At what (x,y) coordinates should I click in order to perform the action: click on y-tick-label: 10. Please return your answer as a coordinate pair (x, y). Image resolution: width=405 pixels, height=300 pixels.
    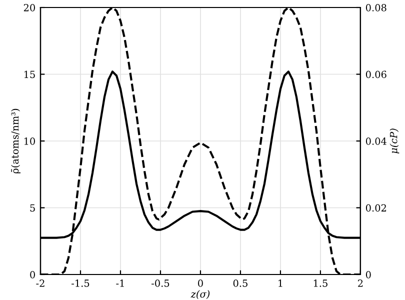
    Looking at the image, I should click on (29, 141).